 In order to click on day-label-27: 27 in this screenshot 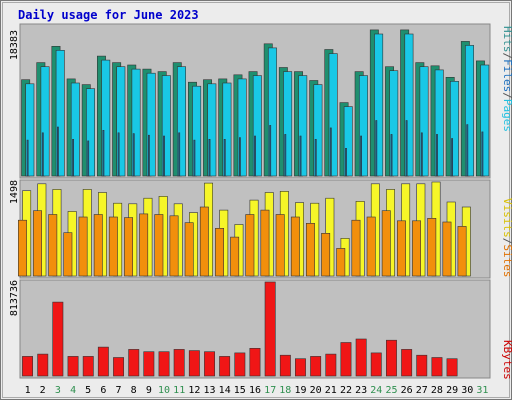, I will do `click(422, 390)`.